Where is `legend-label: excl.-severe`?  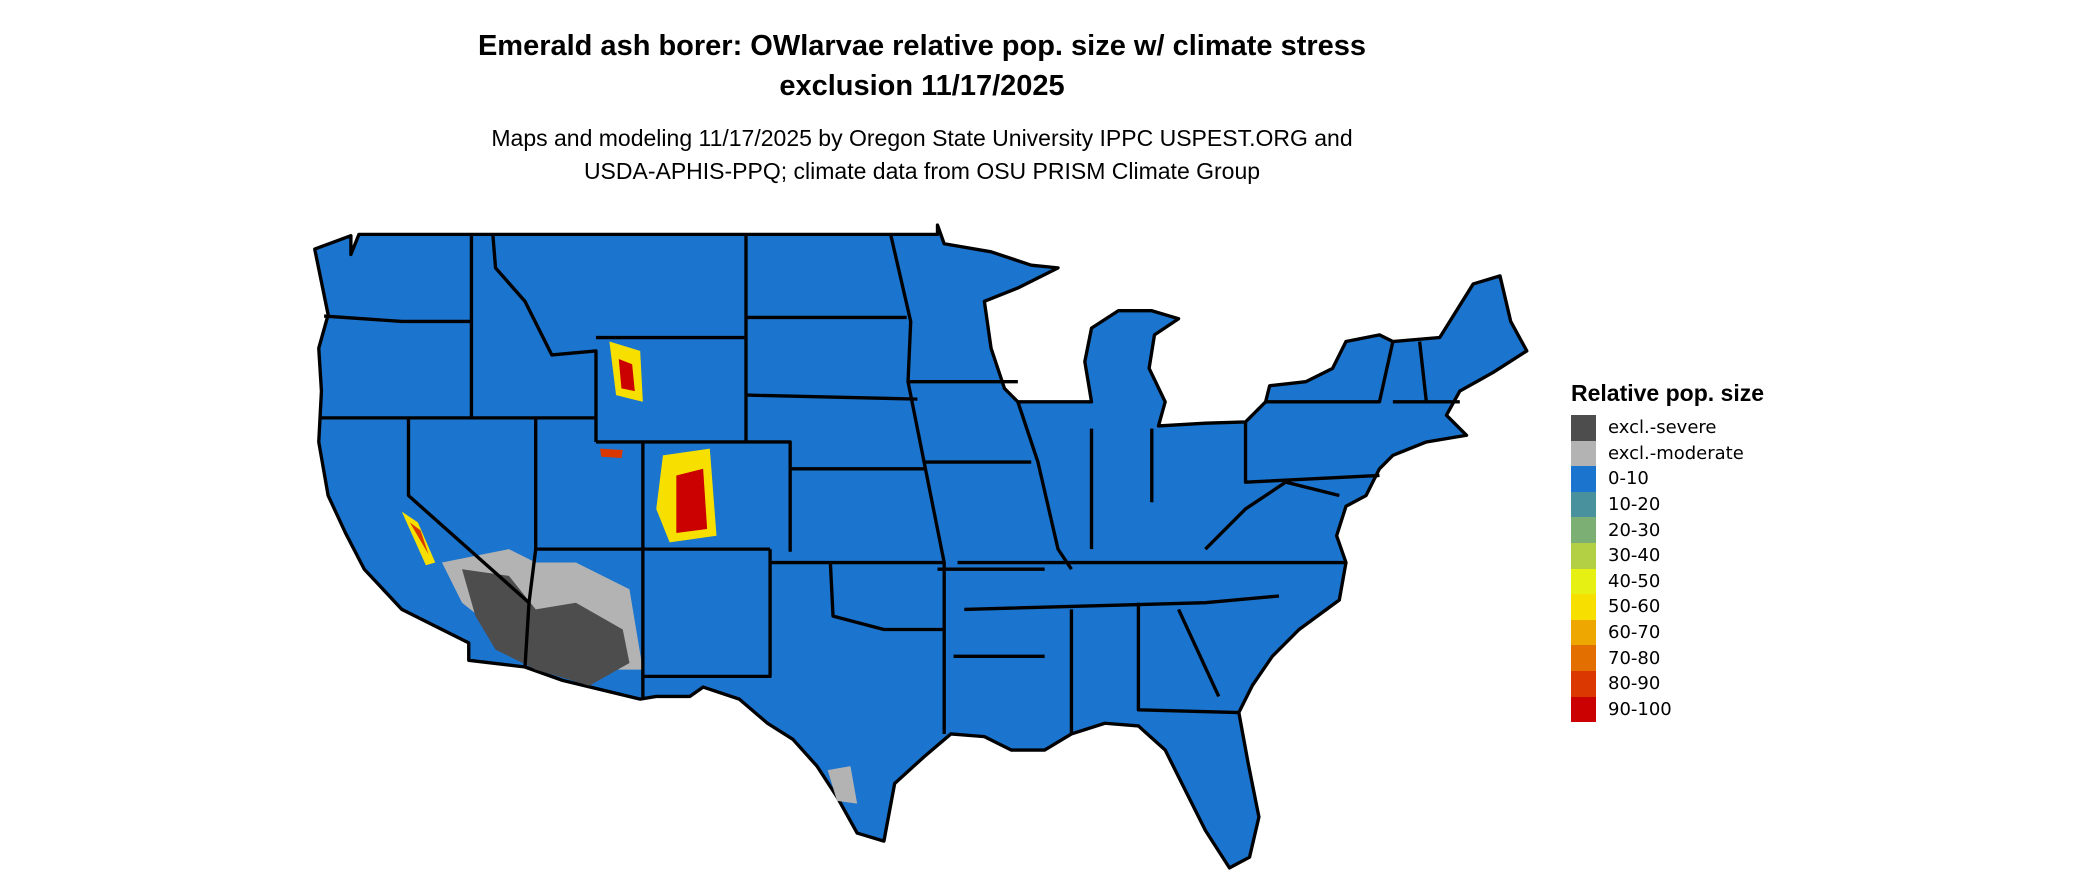 legend-label: excl.-severe is located at coordinates (1662, 428).